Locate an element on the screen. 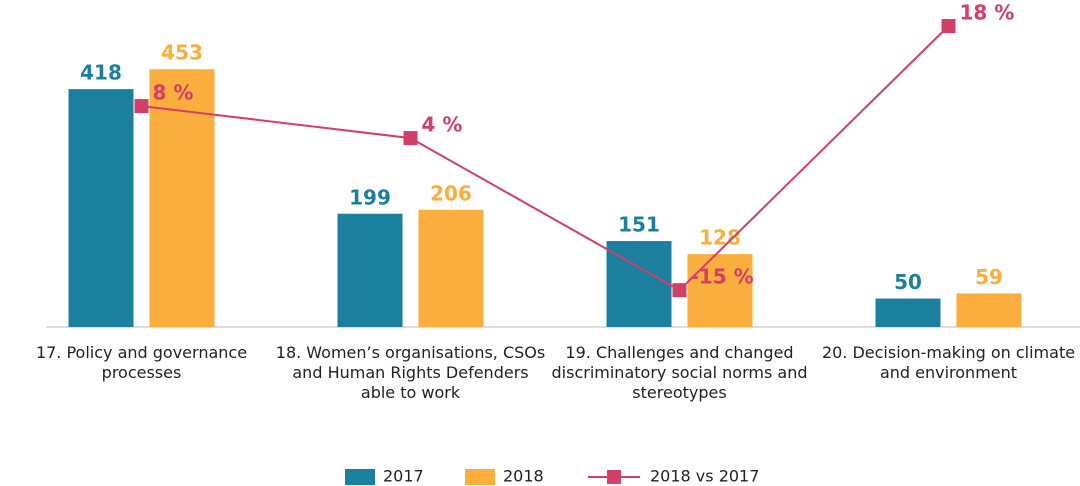 This screenshot has height=486, width=1080. legend-label: 2018 is located at coordinates (523, 476).